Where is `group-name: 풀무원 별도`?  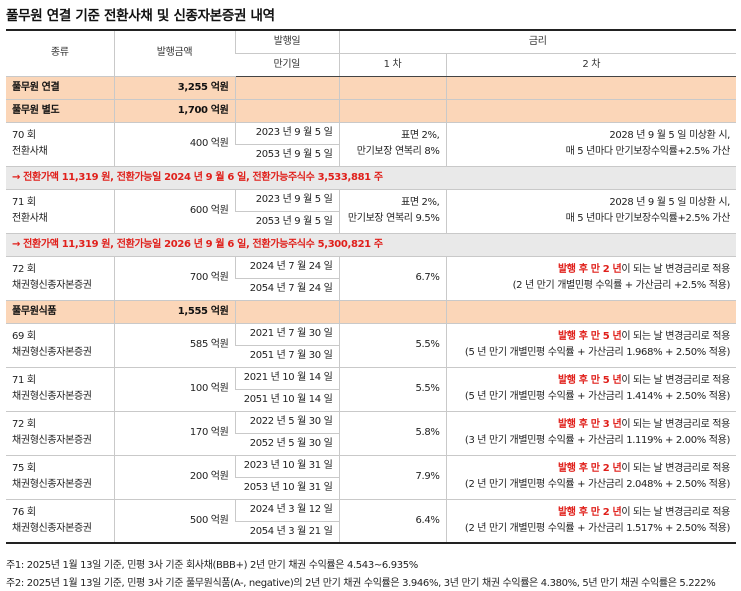 group-name: 풀무원 별도 is located at coordinates (60, 111).